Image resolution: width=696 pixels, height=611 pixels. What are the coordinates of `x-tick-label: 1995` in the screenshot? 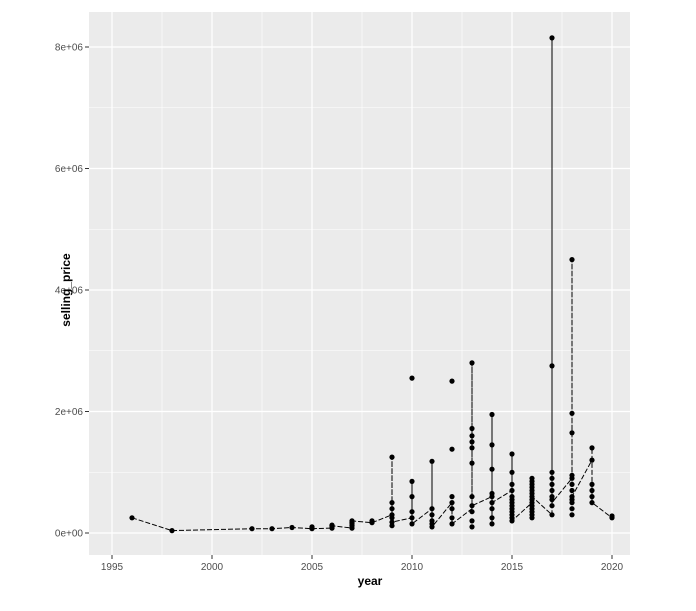 It's located at (112, 567).